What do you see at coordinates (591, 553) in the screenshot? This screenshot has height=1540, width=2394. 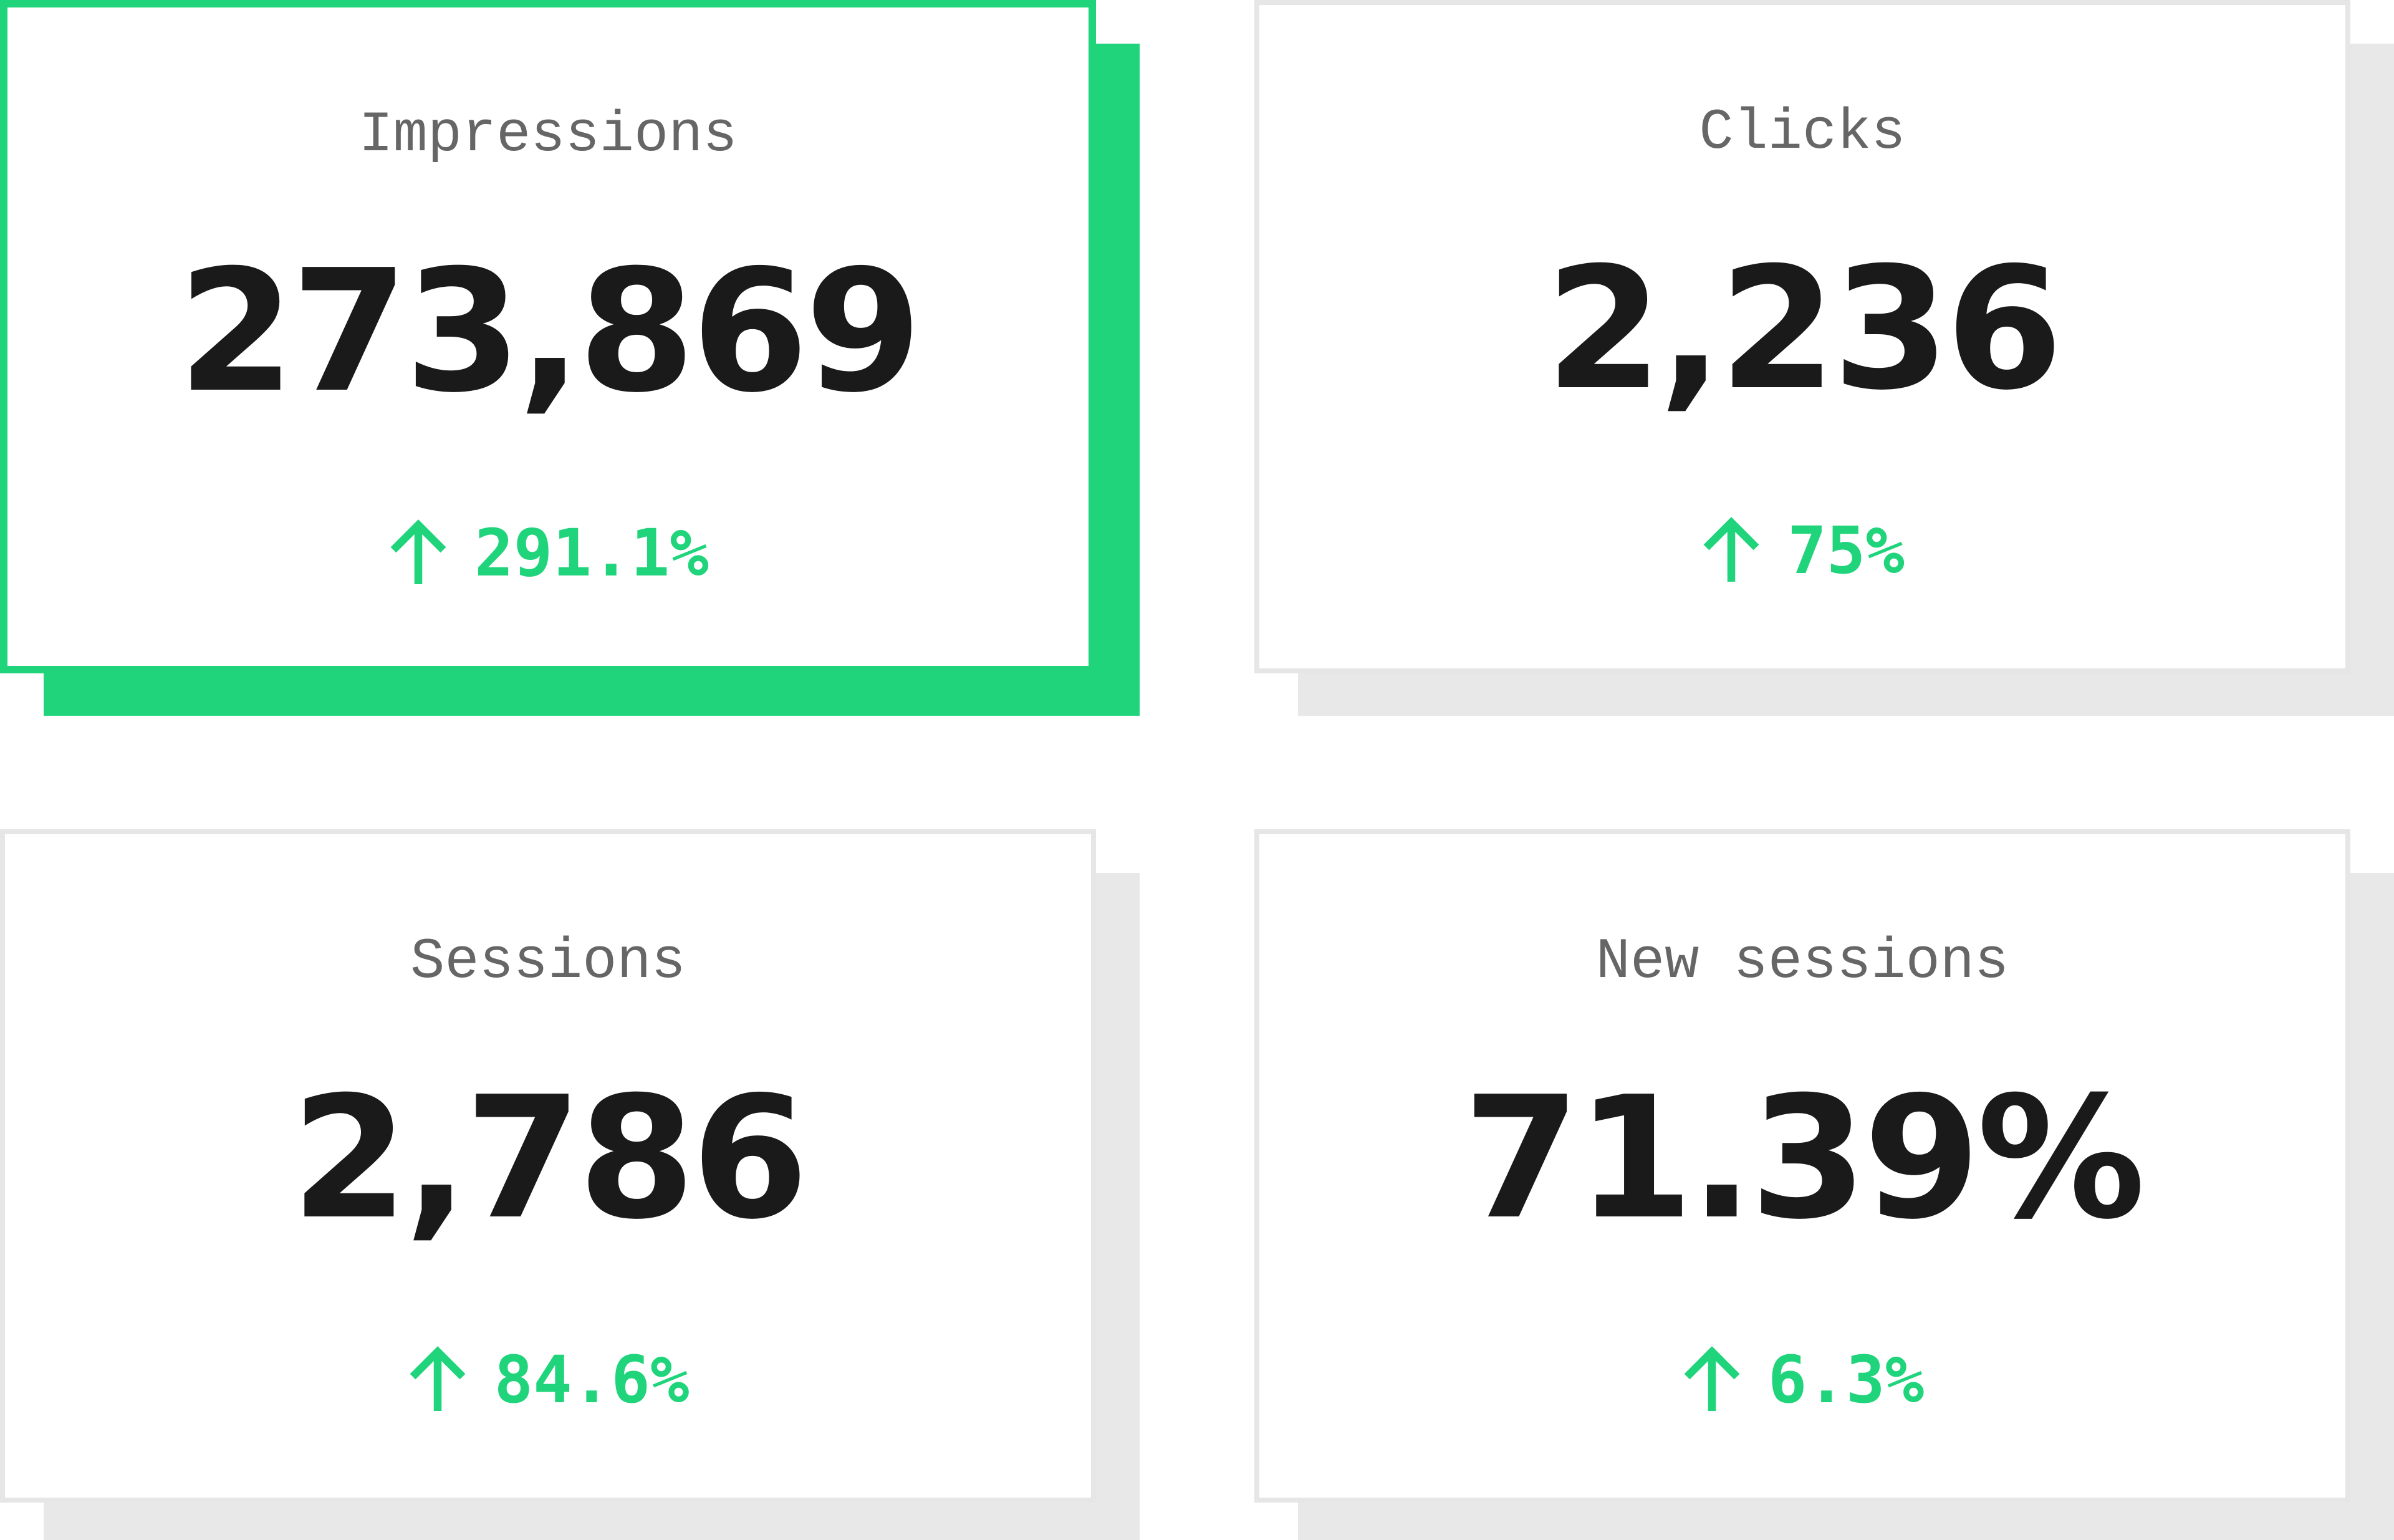 I see `change-text: 291.1%` at bounding box center [591, 553].